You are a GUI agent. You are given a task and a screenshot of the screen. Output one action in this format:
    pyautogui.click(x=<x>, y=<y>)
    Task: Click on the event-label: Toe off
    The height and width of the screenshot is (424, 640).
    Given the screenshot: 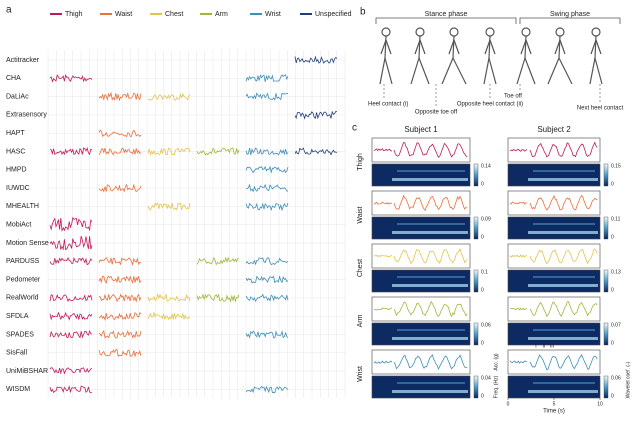 What is the action you would take?
    pyautogui.click(x=513, y=97)
    